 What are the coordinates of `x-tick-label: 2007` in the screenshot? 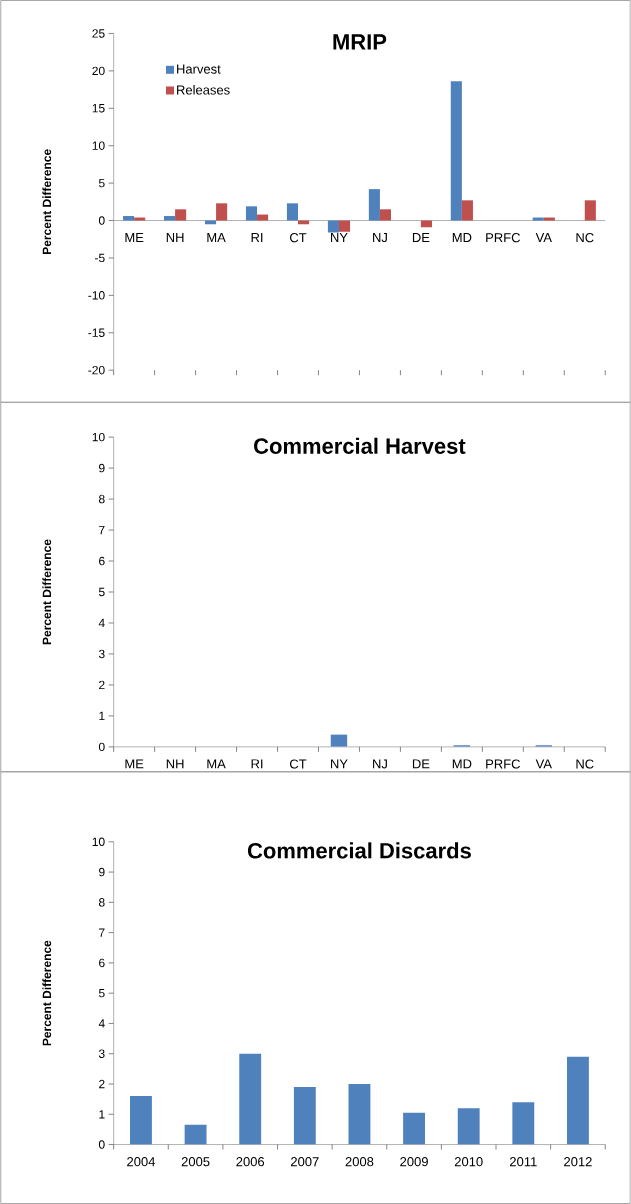 It's located at (305, 1162).